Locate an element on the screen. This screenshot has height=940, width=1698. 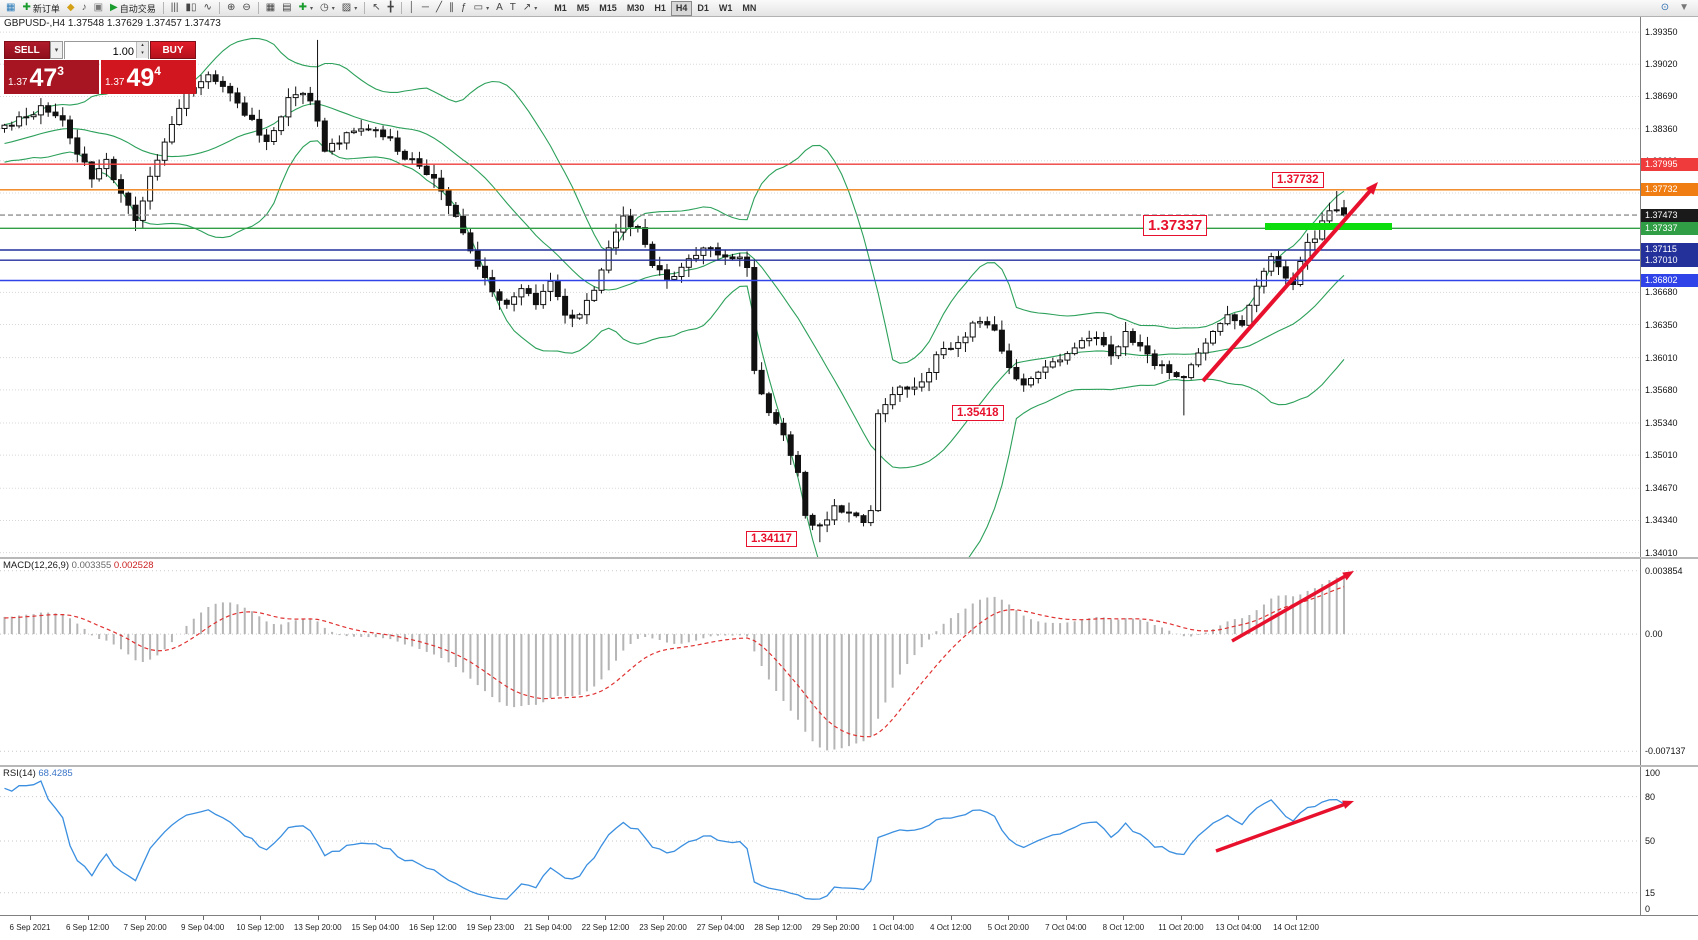
price-annotation-label: 1.37732 is located at coordinates (1298, 180).